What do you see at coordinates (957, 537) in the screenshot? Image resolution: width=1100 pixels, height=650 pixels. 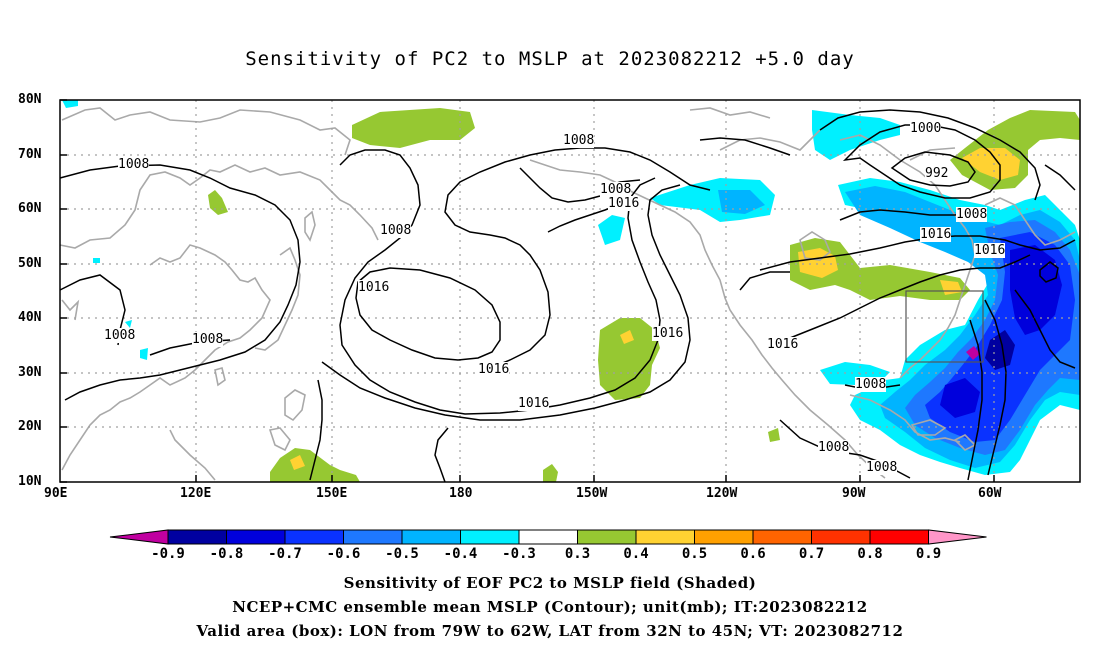 I see `colorbar-high-end` at bounding box center [957, 537].